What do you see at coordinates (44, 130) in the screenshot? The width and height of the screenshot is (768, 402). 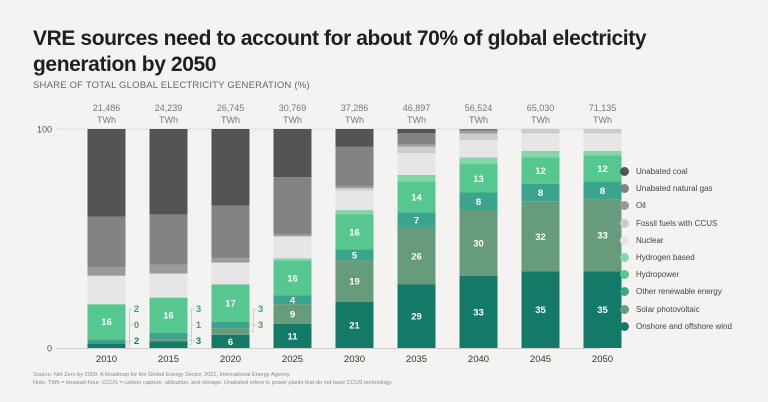 I see `y-tick-label: 100` at bounding box center [44, 130].